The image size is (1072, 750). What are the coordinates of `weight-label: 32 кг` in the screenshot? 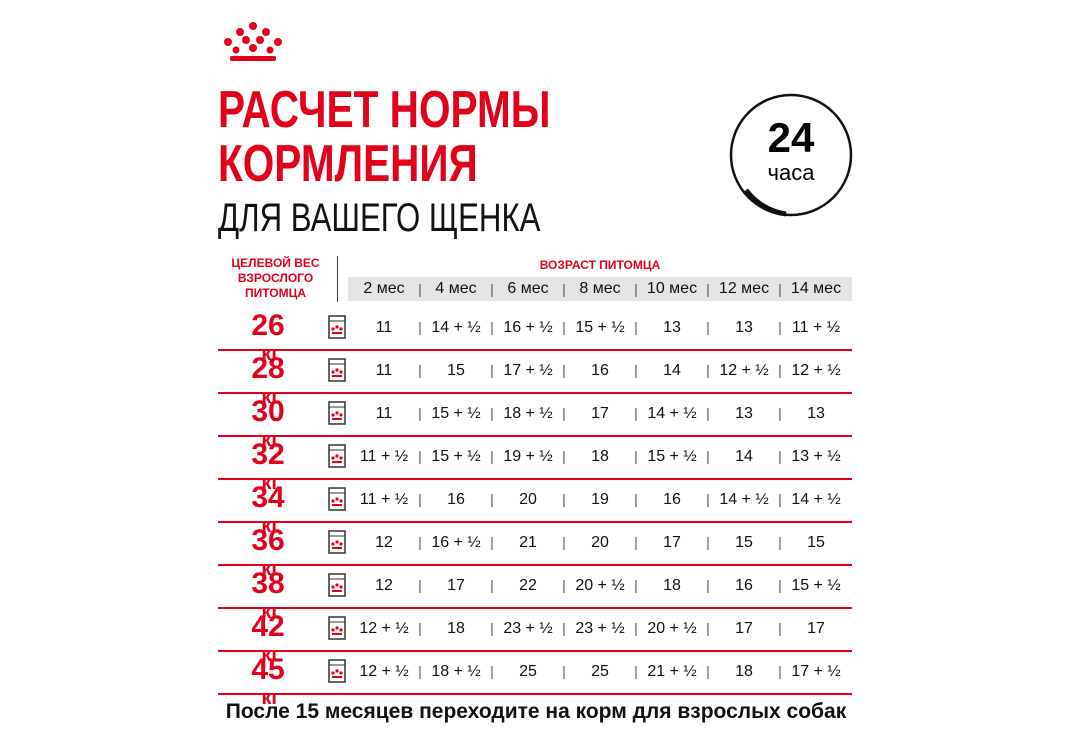 It's located at (268, 466).